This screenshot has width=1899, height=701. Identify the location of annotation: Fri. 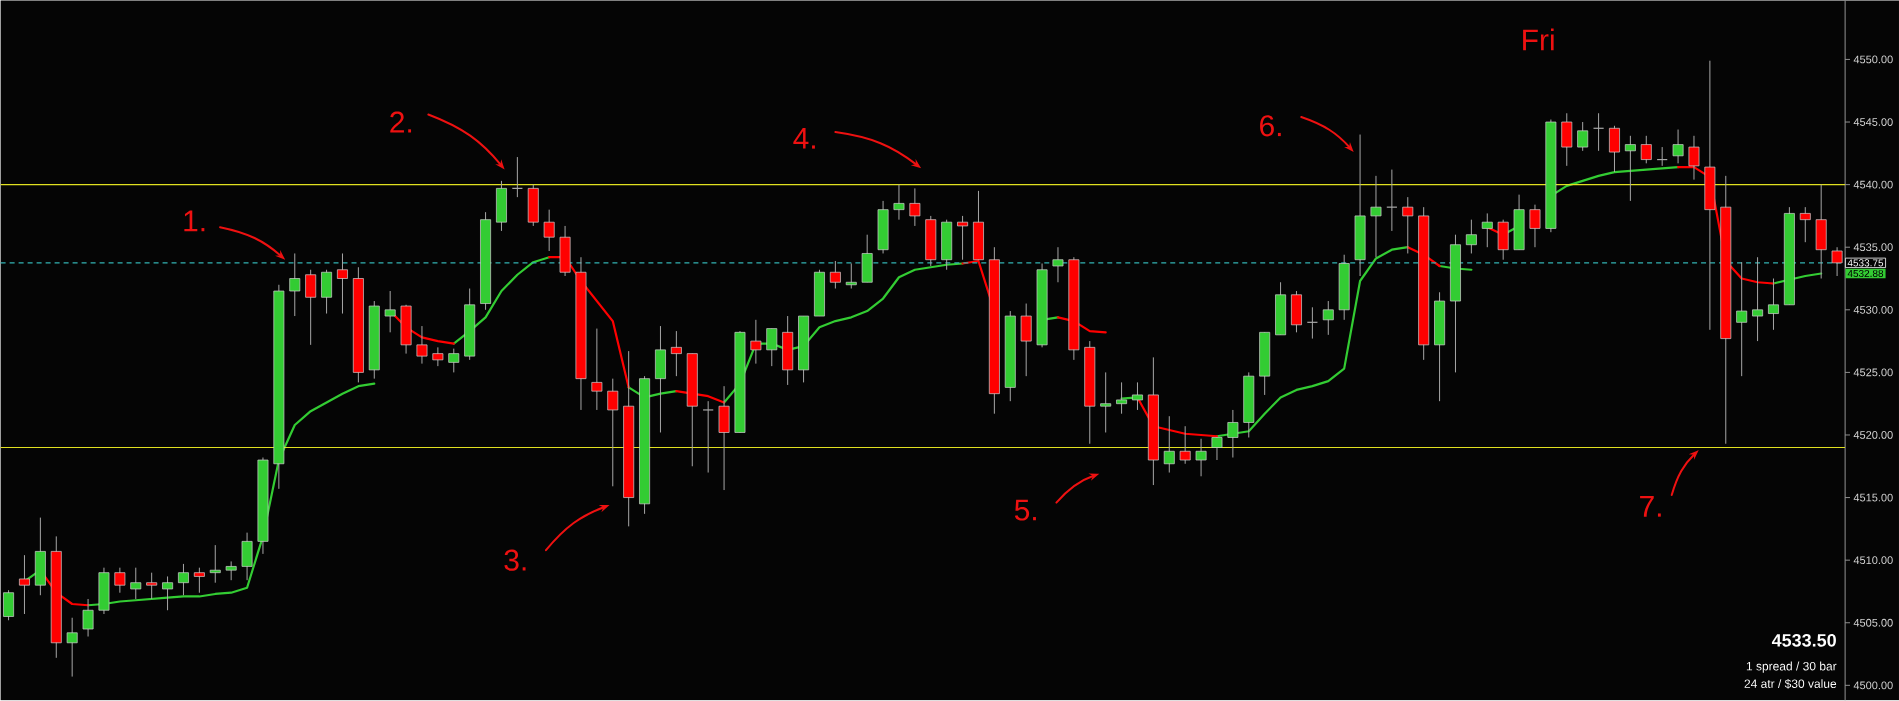
(1538, 39).